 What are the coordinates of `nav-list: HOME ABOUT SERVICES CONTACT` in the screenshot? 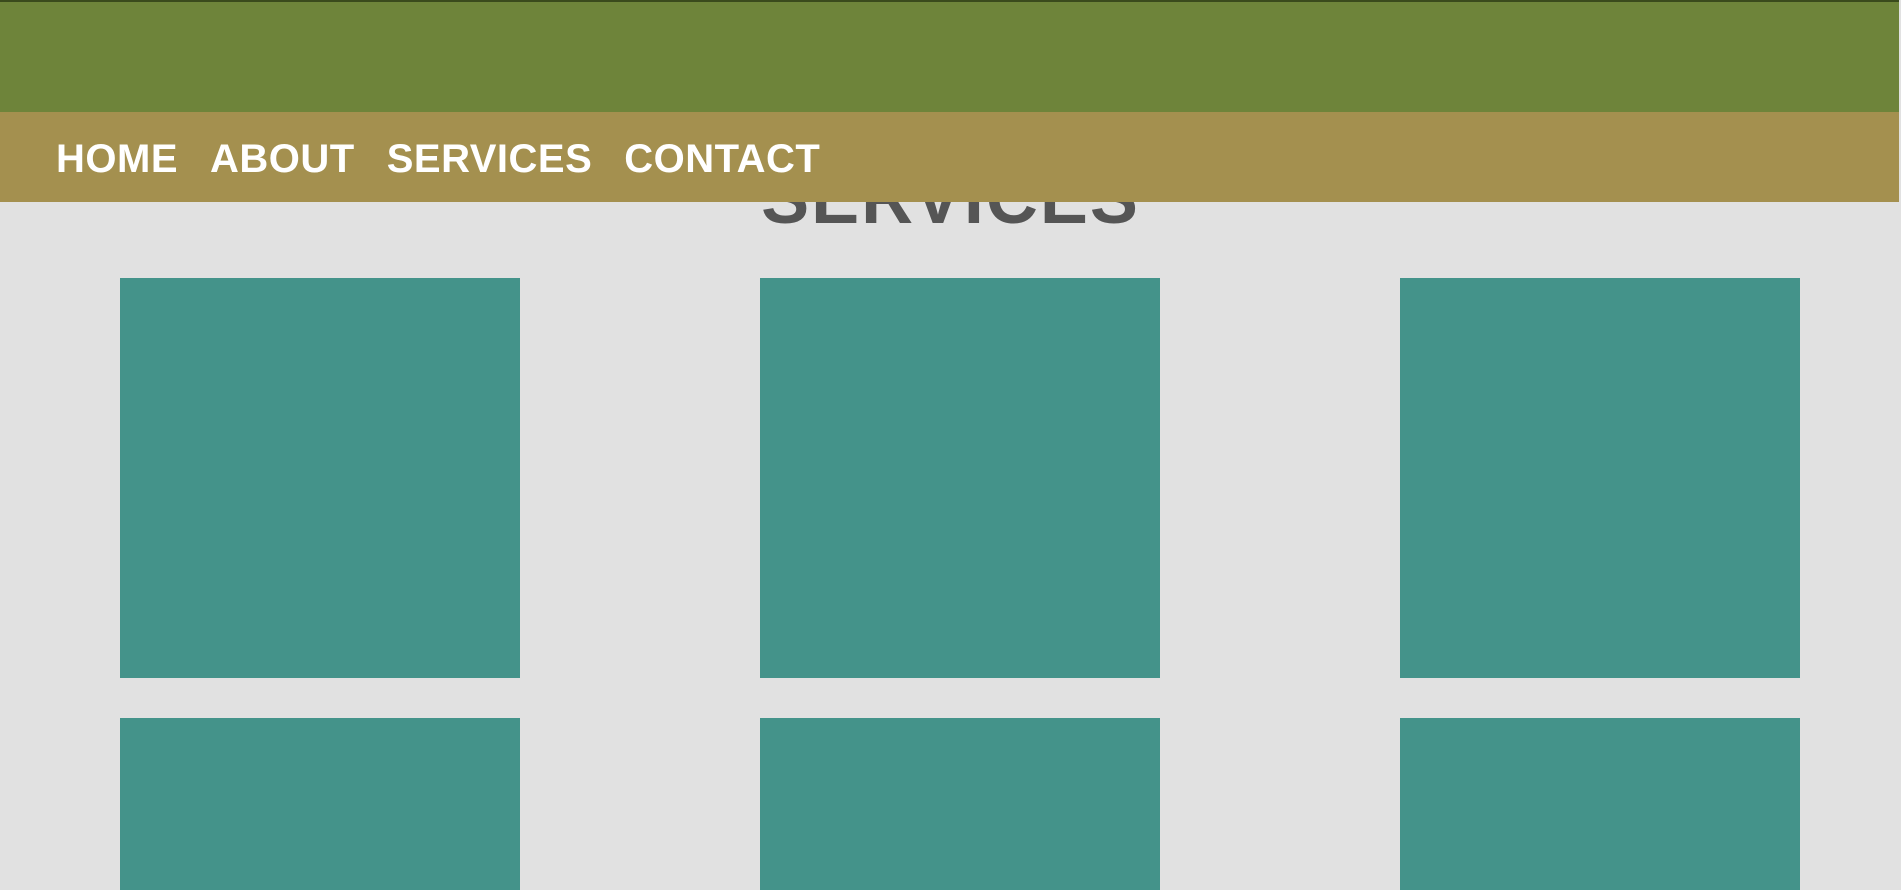 It's located at (454, 159).